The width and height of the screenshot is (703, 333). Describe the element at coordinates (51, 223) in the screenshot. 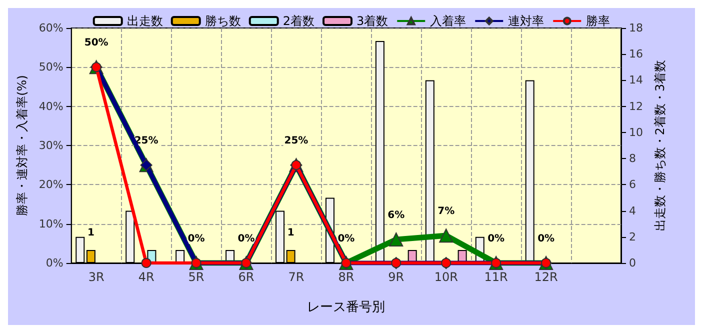

I see `y-tick-label: 10%` at that location.